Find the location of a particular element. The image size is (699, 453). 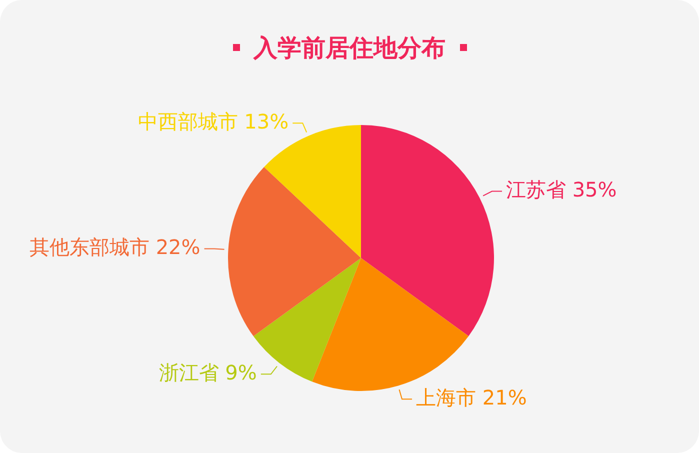

chart-title: 入学前居住地分布 is located at coordinates (350, 48).